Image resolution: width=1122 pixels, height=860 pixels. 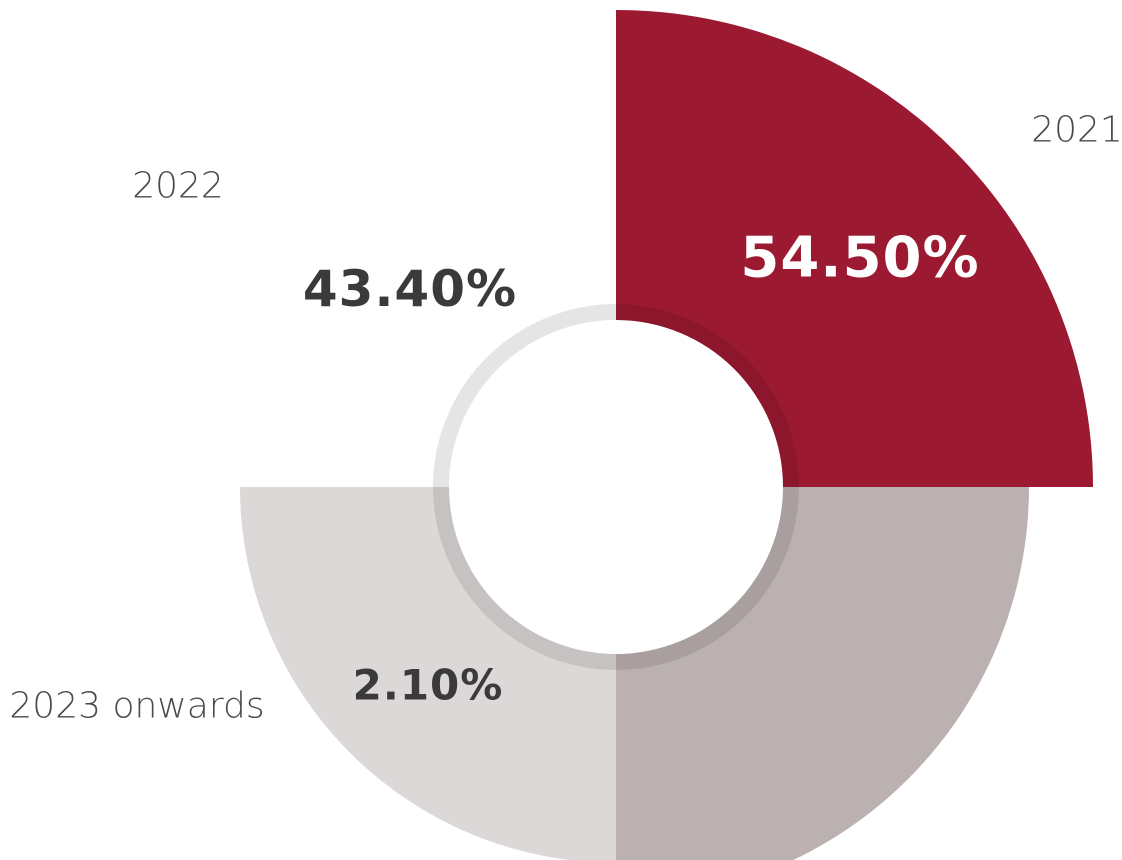 I want to click on category-label-2021: 2021, so click(x=1076, y=130).